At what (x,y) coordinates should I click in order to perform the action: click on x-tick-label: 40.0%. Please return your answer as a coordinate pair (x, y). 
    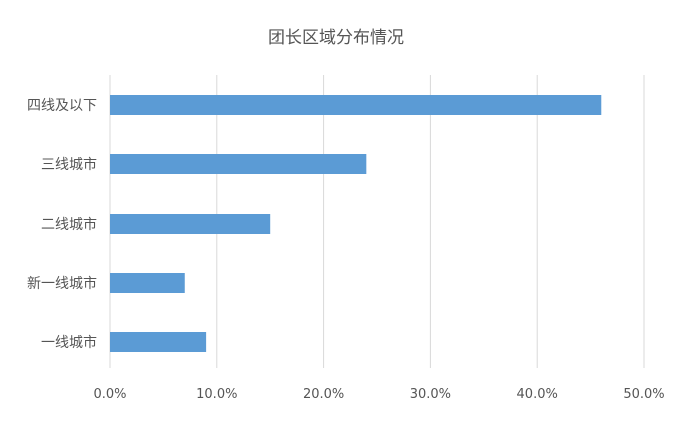
    Looking at the image, I should click on (537, 394).